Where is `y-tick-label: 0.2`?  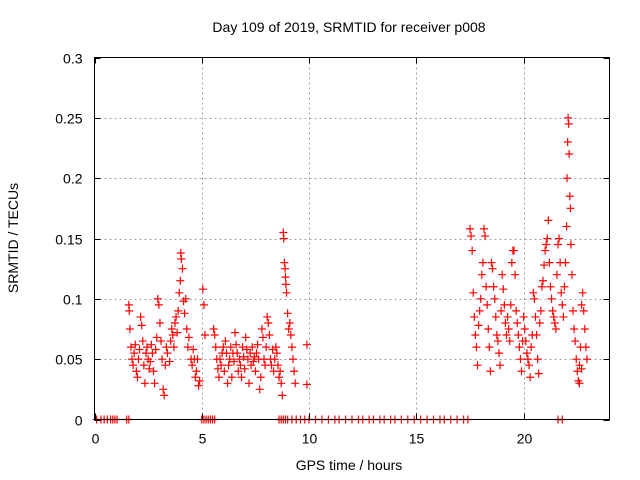
y-tick-label: 0.2 is located at coordinates (73, 179).